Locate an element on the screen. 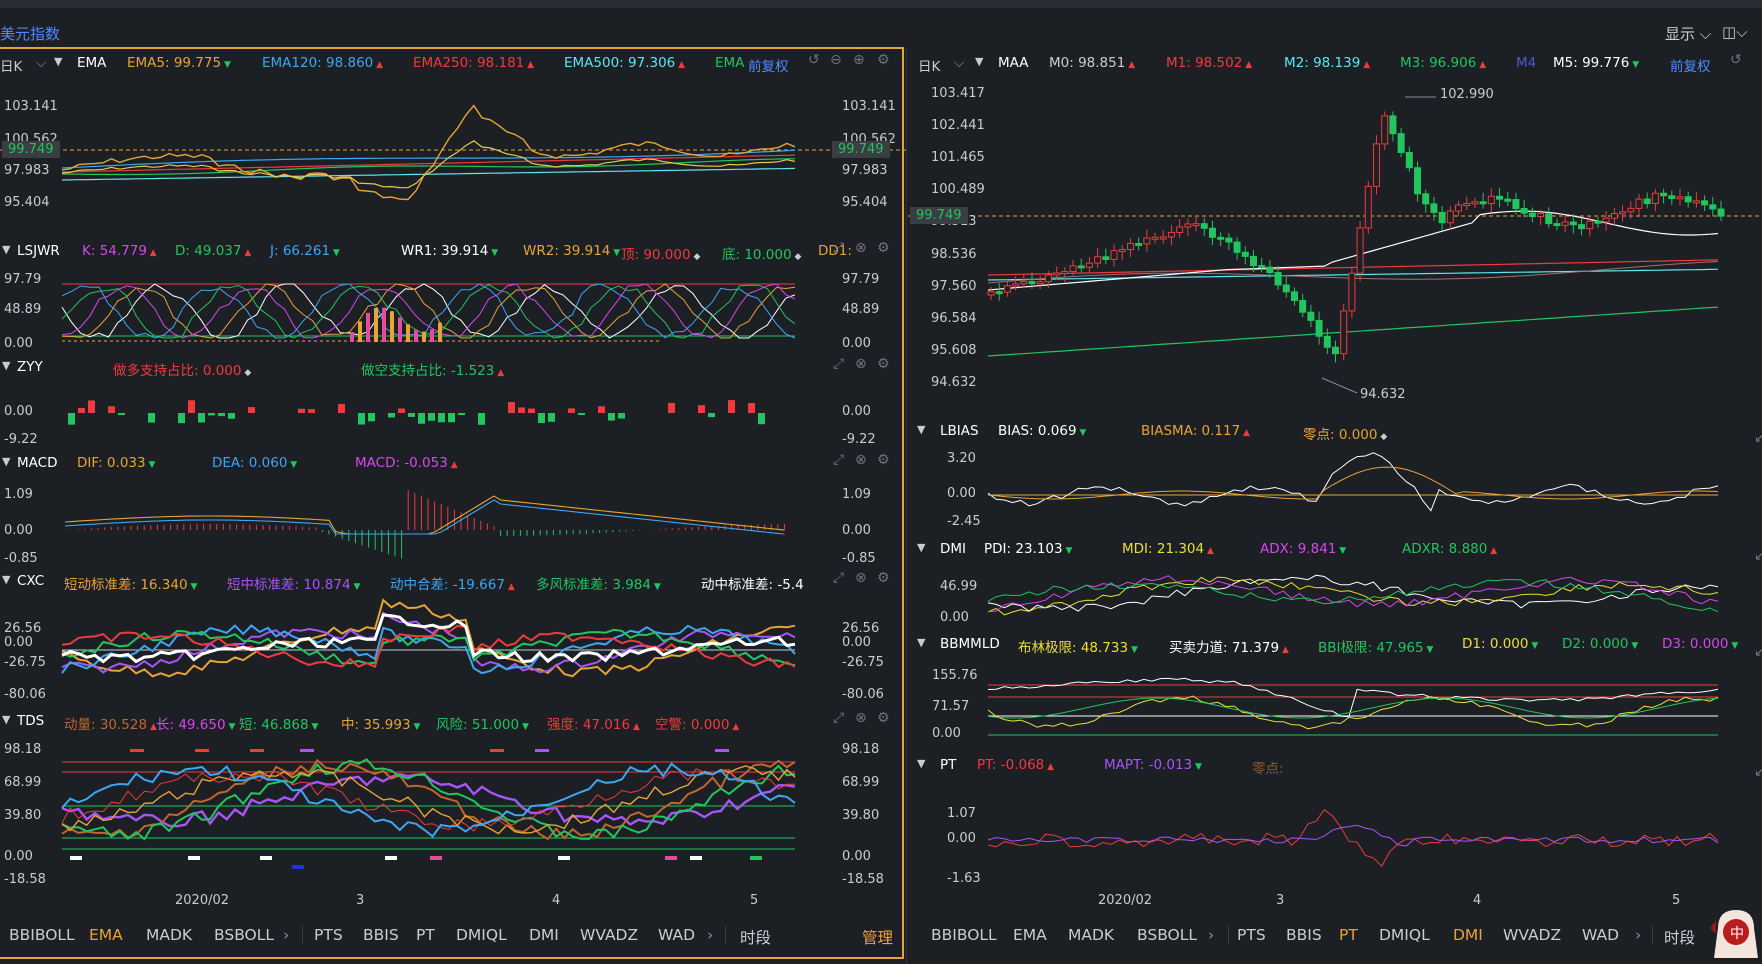 This screenshot has width=1762, height=964. sub-value-tds-6: 空警: 0.000 ▲ is located at coordinates (697, 725).